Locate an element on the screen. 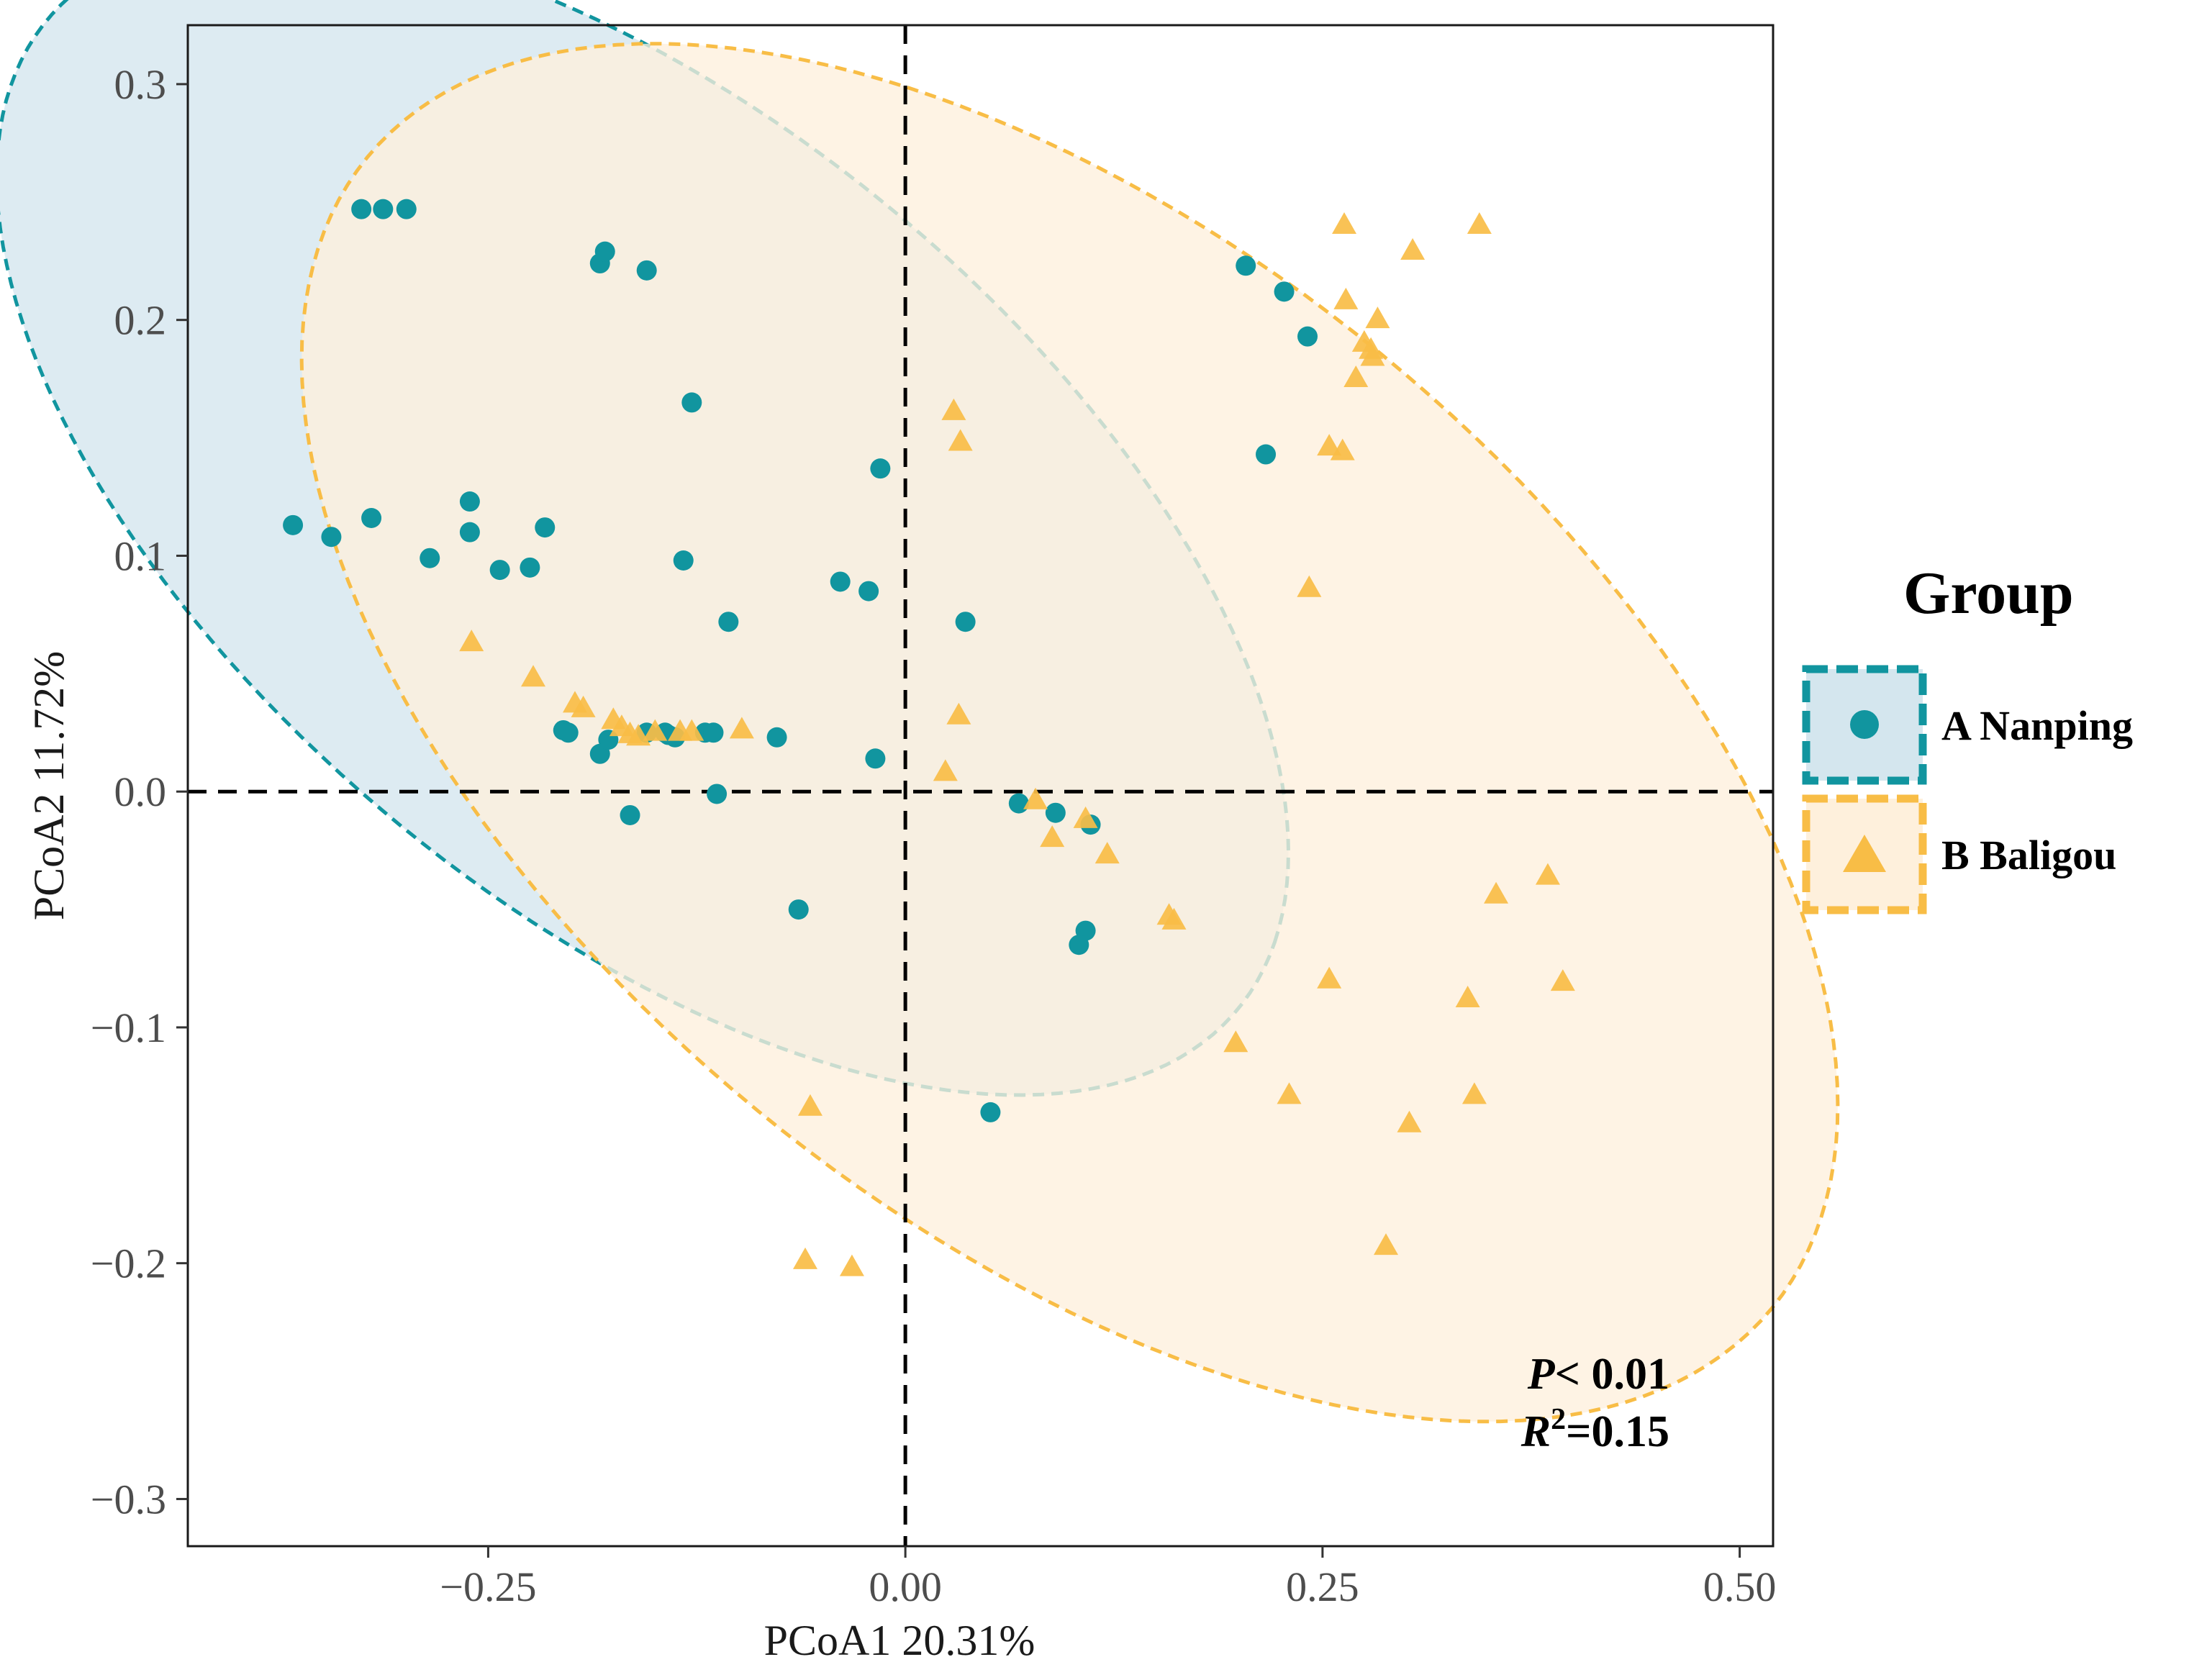 Image resolution: width=2189 pixels, height=1680 pixels. legend-entry-b-baligou: B Baligou is located at coordinates (1959, 854).